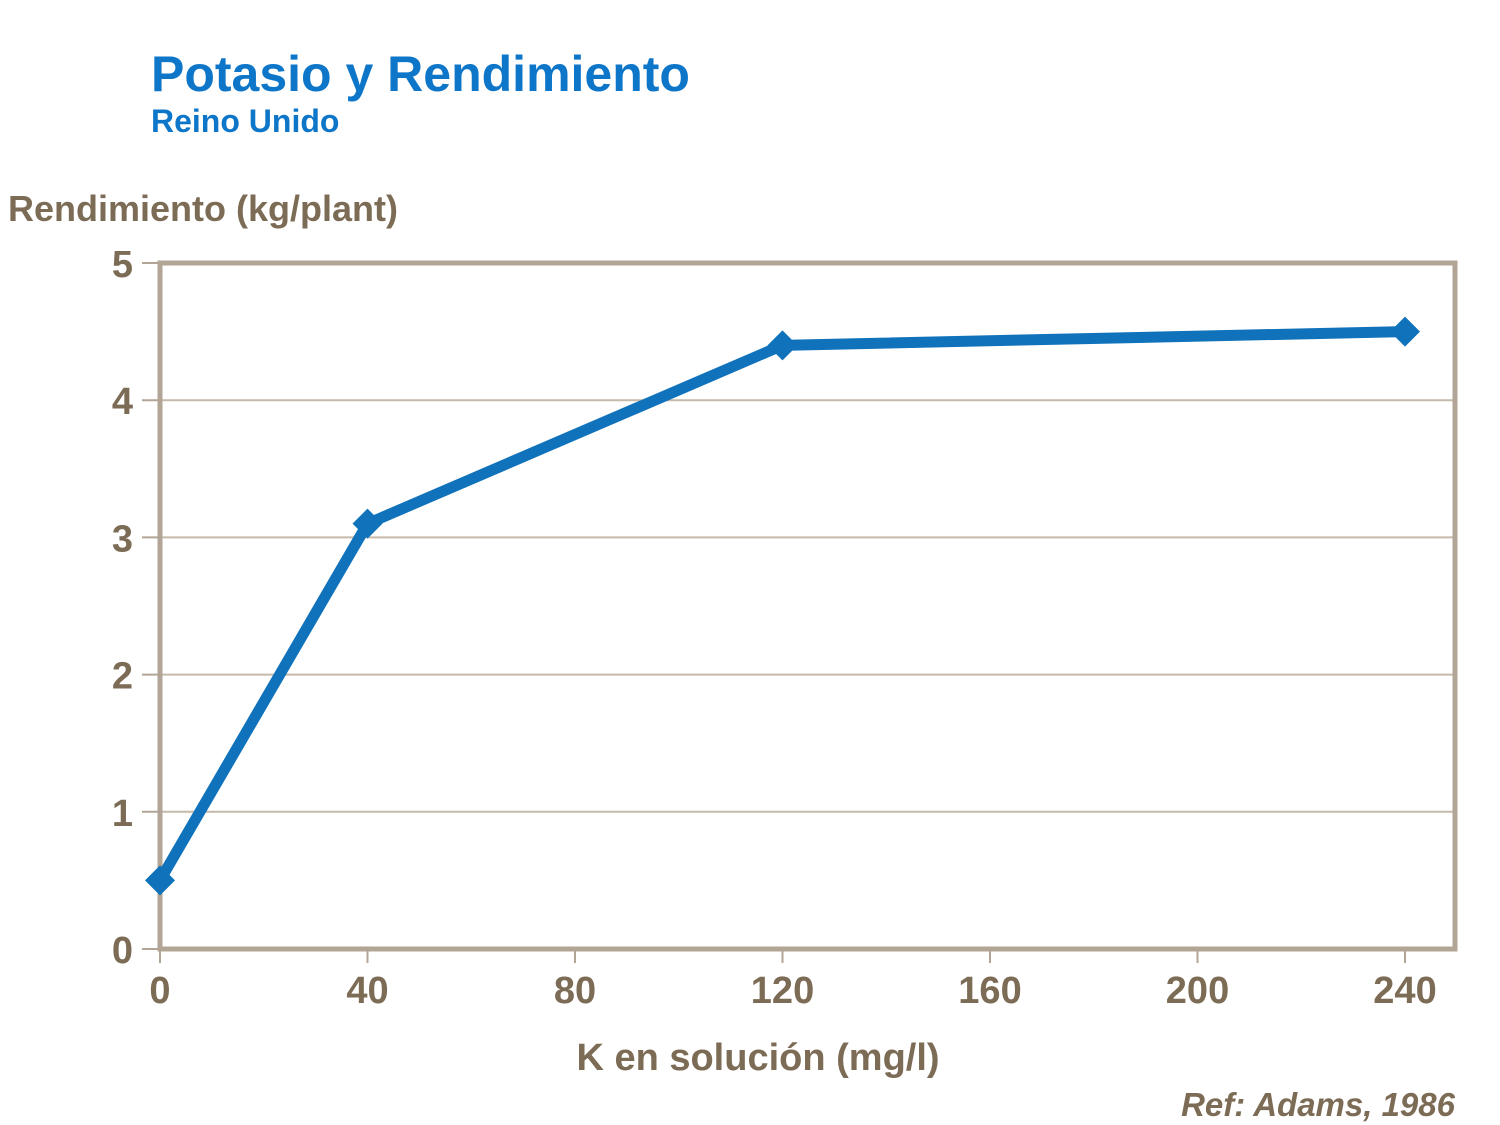 Image resolution: width=1500 pixels, height=1125 pixels. What do you see at coordinates (758, 1058) in the screenshot?
I see `x-axis-title: K en solución (mg/l)` at bounding box center [758, 1058].